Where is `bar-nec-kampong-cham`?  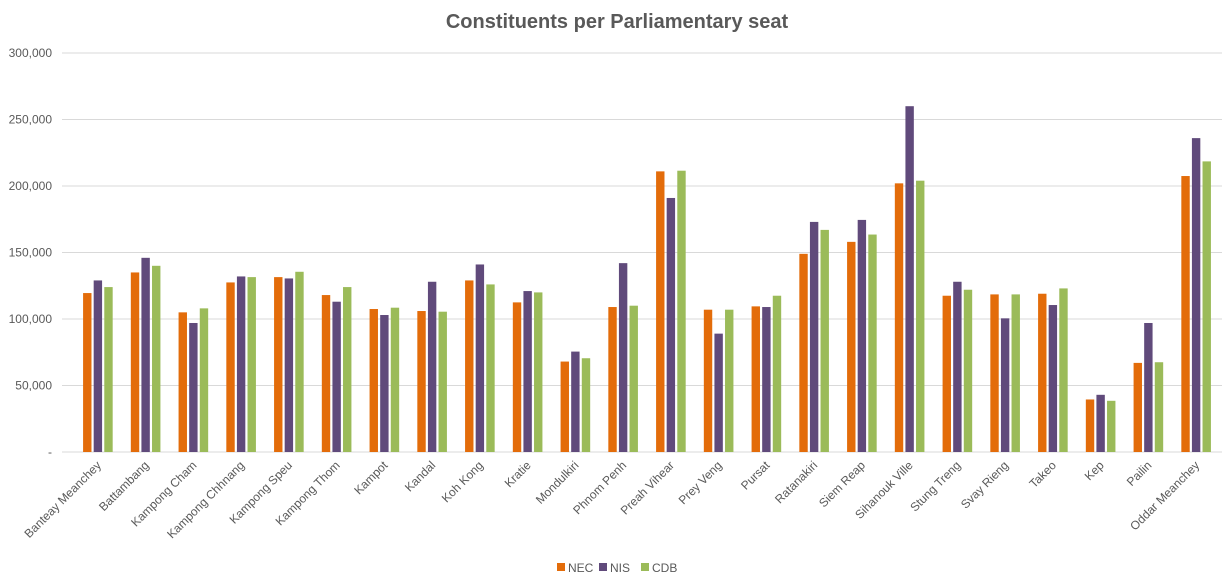 bar-nec-kampong-cham is located at coordinates (182, 382).